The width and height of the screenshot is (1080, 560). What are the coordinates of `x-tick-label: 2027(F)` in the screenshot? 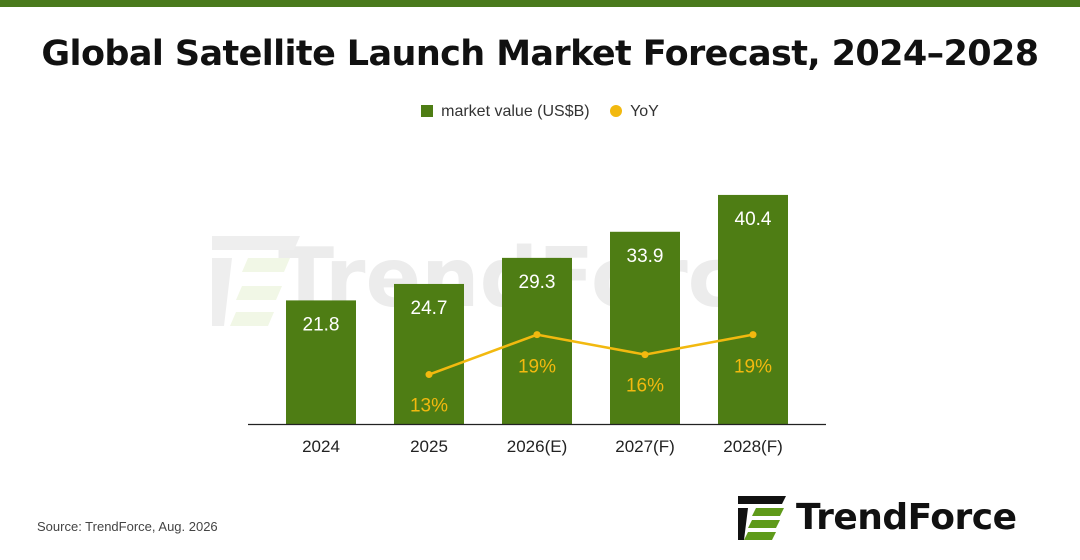 It's located at (645, 446).